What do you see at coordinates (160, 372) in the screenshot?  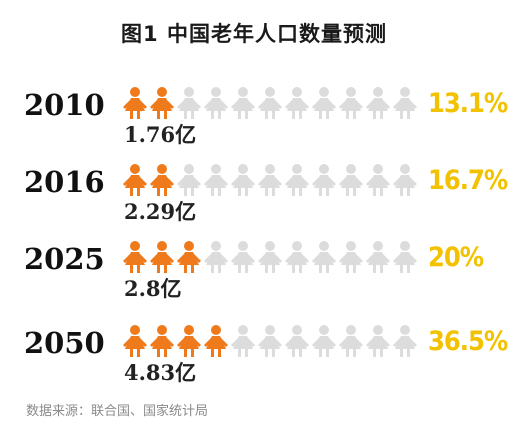 I see `population-label: 4.83亿` at bounding box center [160, 372].